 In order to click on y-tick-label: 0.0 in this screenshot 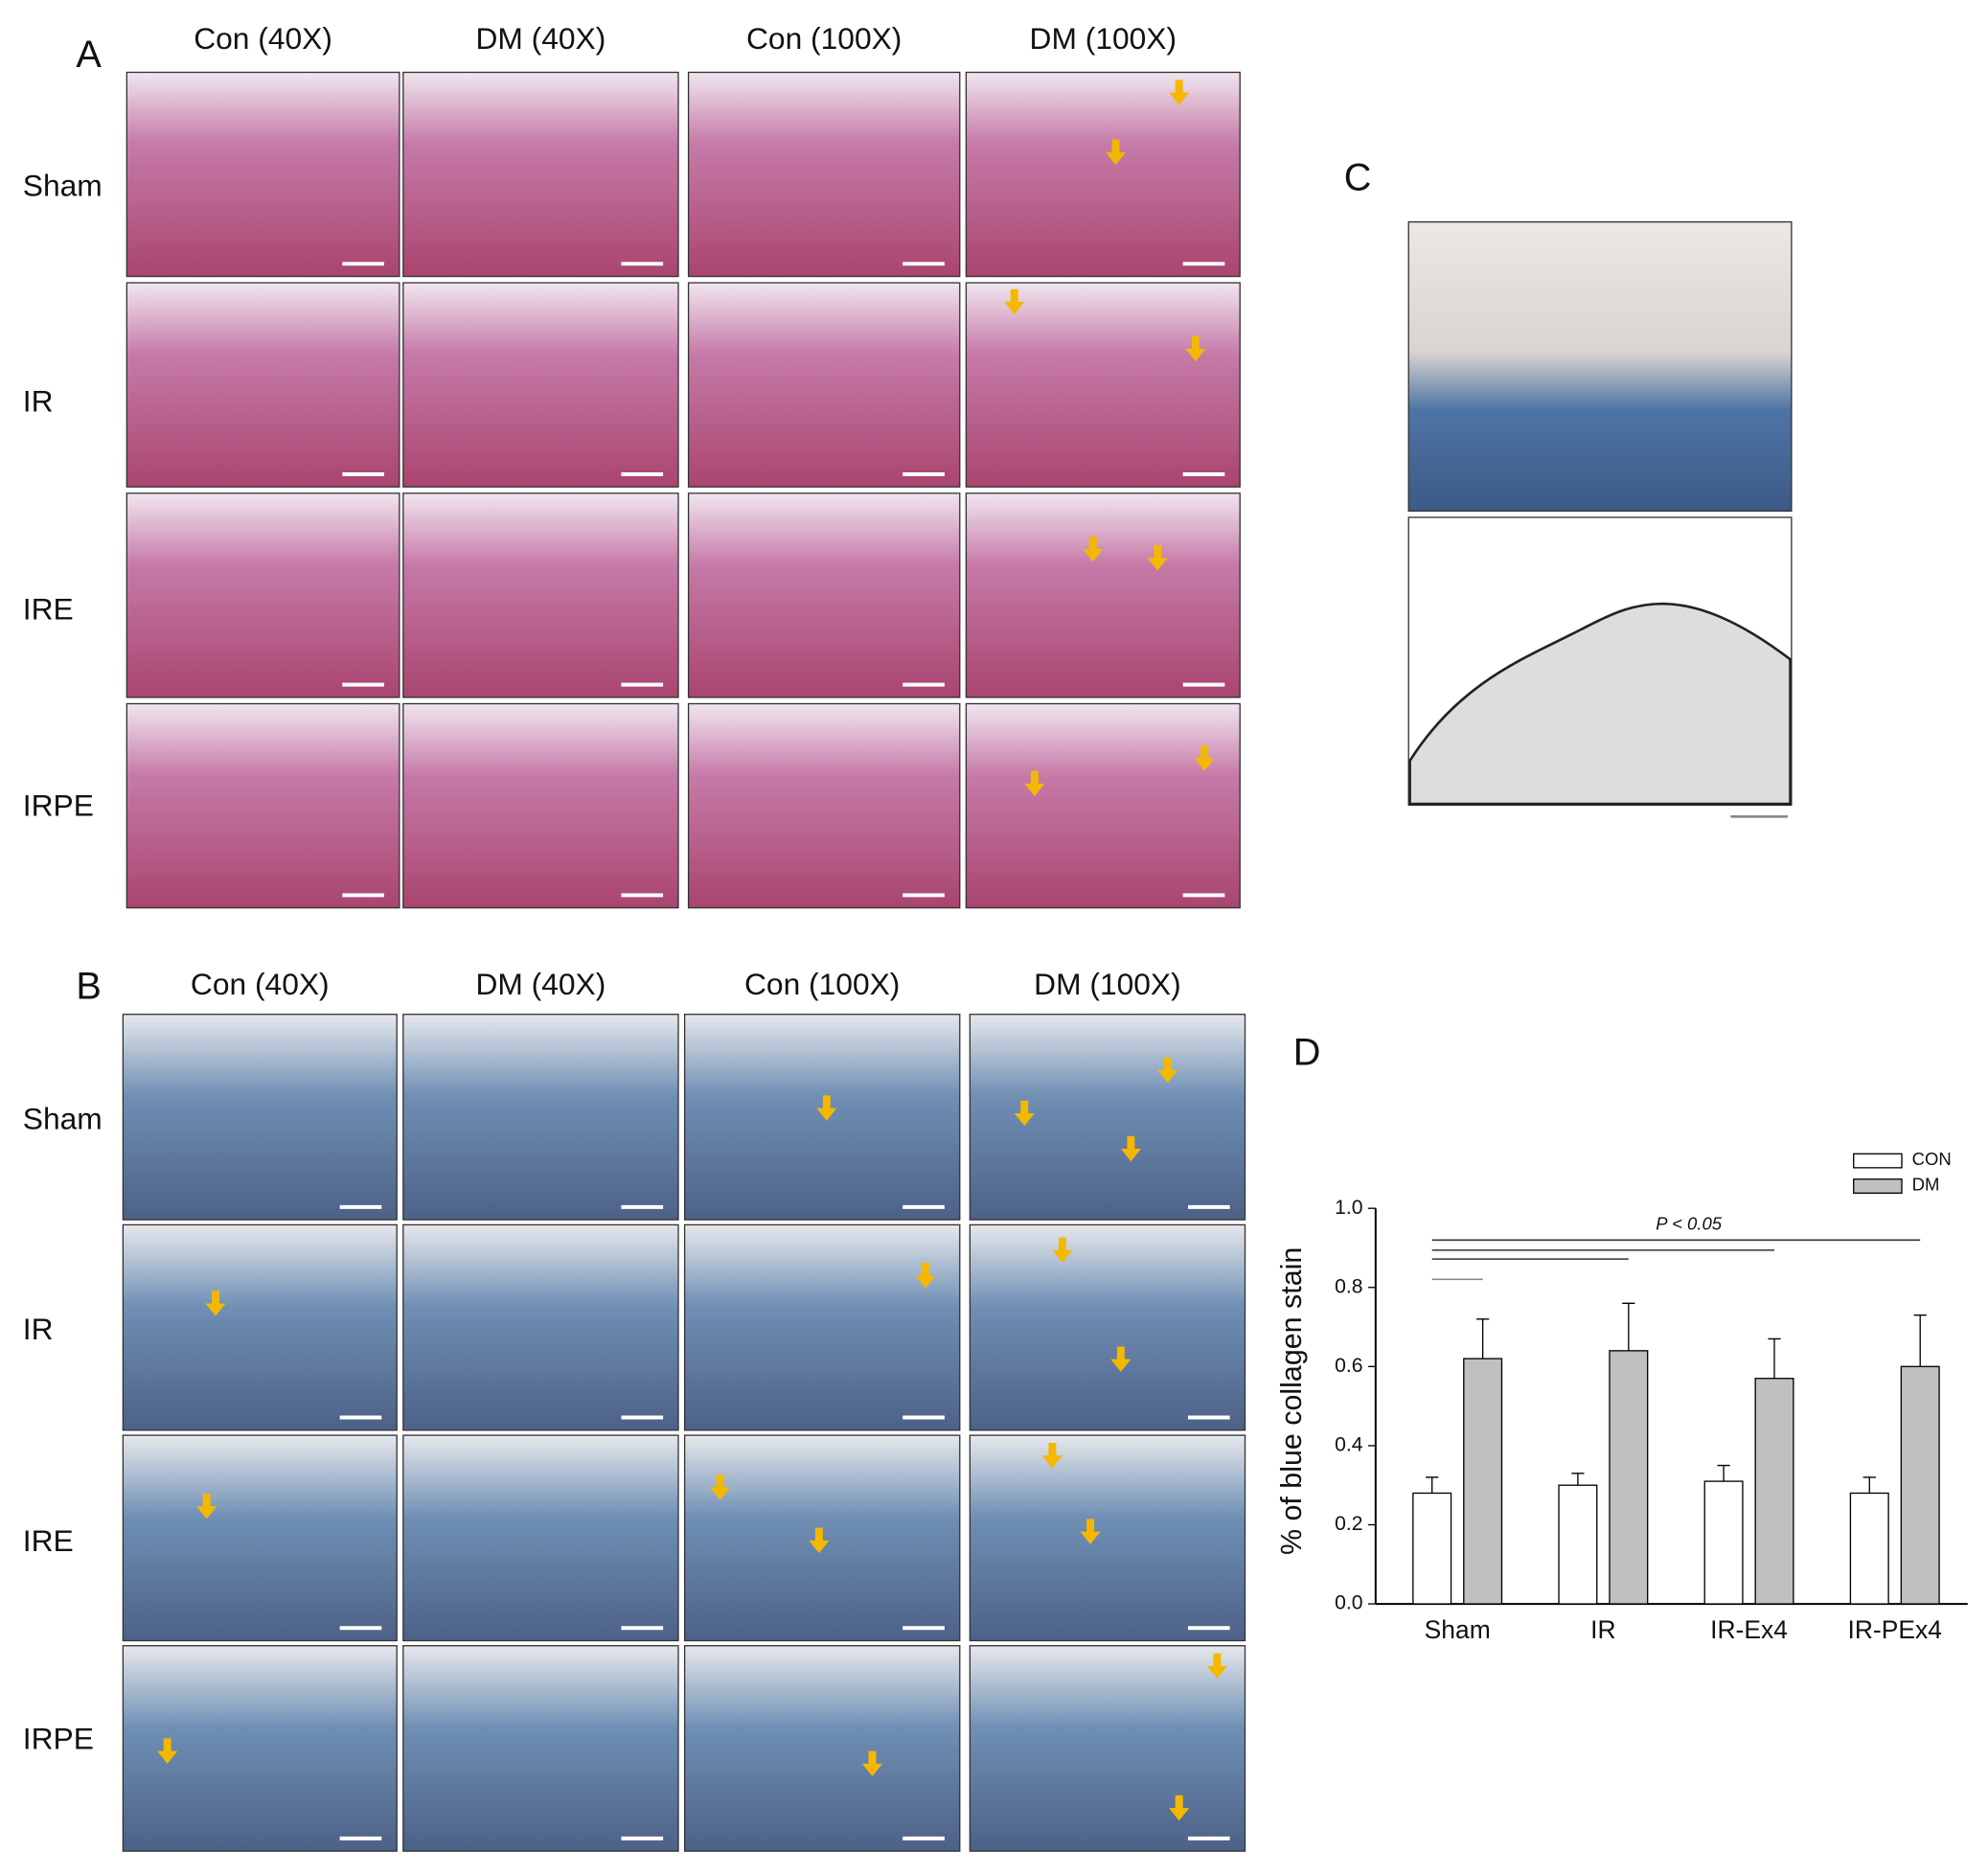, I will do `click(1348, 1603)`.